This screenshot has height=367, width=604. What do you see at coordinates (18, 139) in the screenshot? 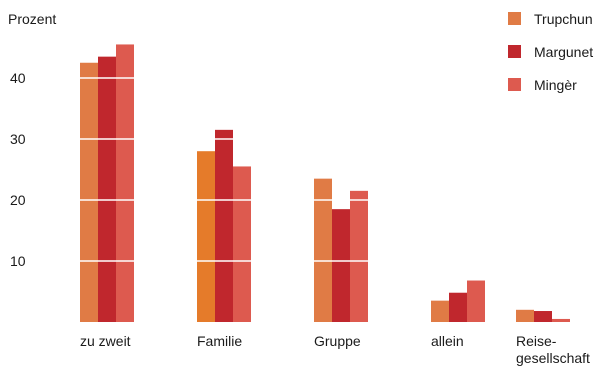
I see `y-tick-label: 30` at bounding box center [18, 139].